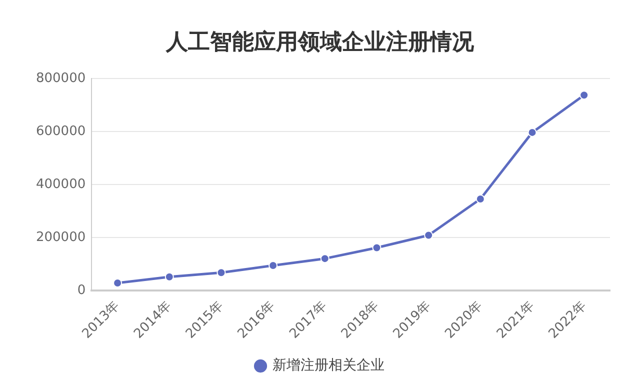 This screenshot has width=640, height=391. I want to click on legend-label: 新增注册相关企业, so click(328, 366).